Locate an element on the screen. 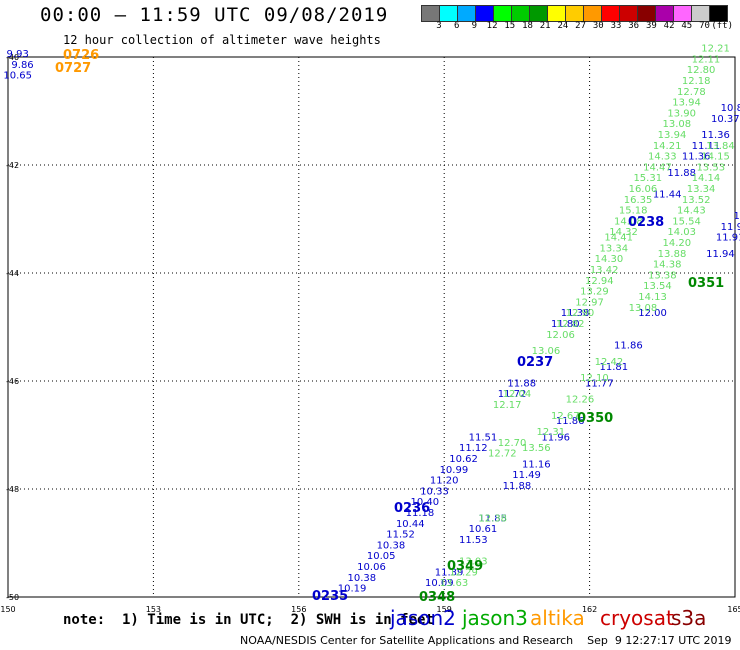  lon-label: 162 is located at coordinates (589, 609).